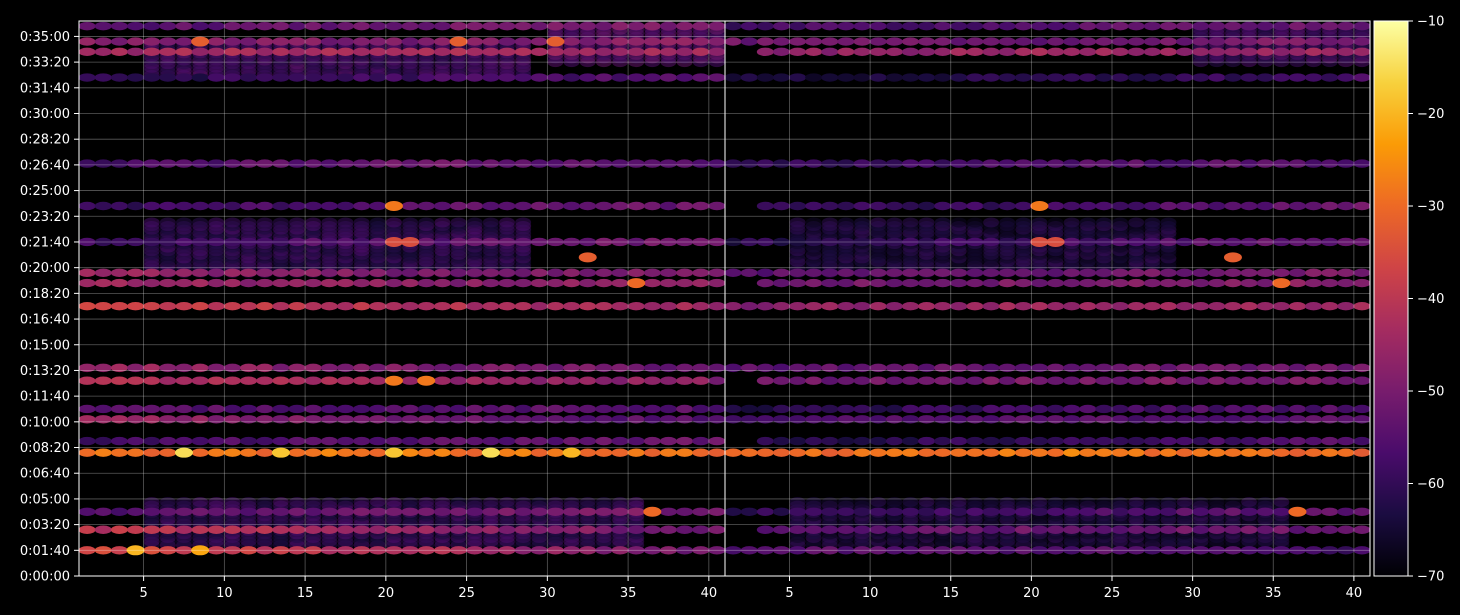  Describe the element at coordinates (1031, 593) in the screenshot. I see `x-tick-label-right: 20` at that location.